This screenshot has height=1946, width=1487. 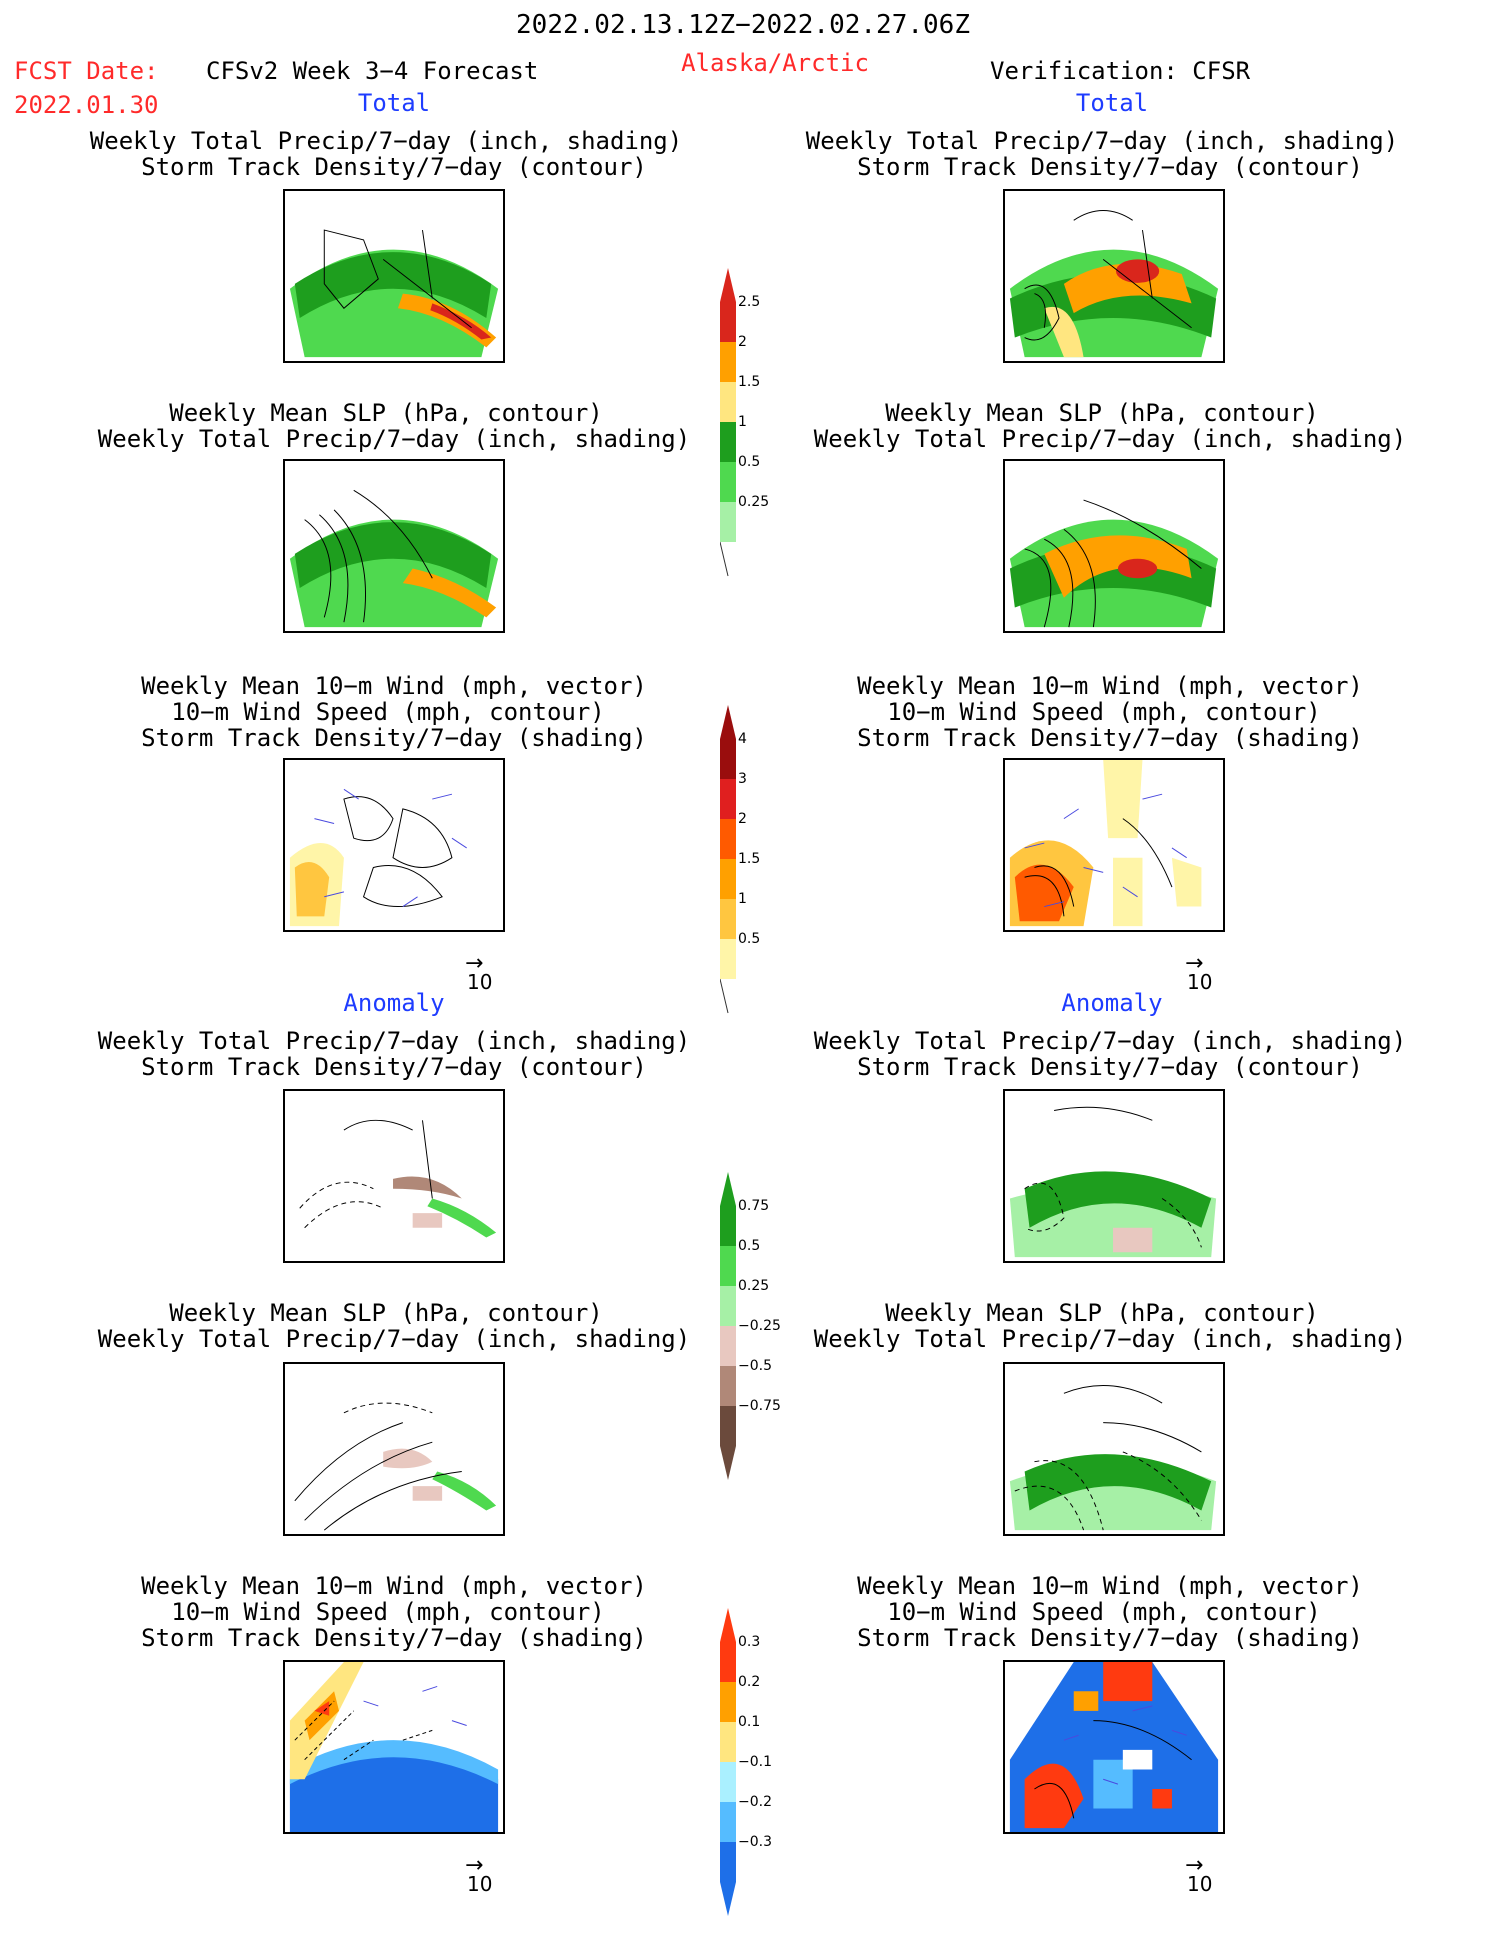 What do you see at coordinates (386, 1313) in the screenshot?
I see `title-l5-a: Weekly Mean SLP (hPa, contour)` at bounding box center [386, 1313].